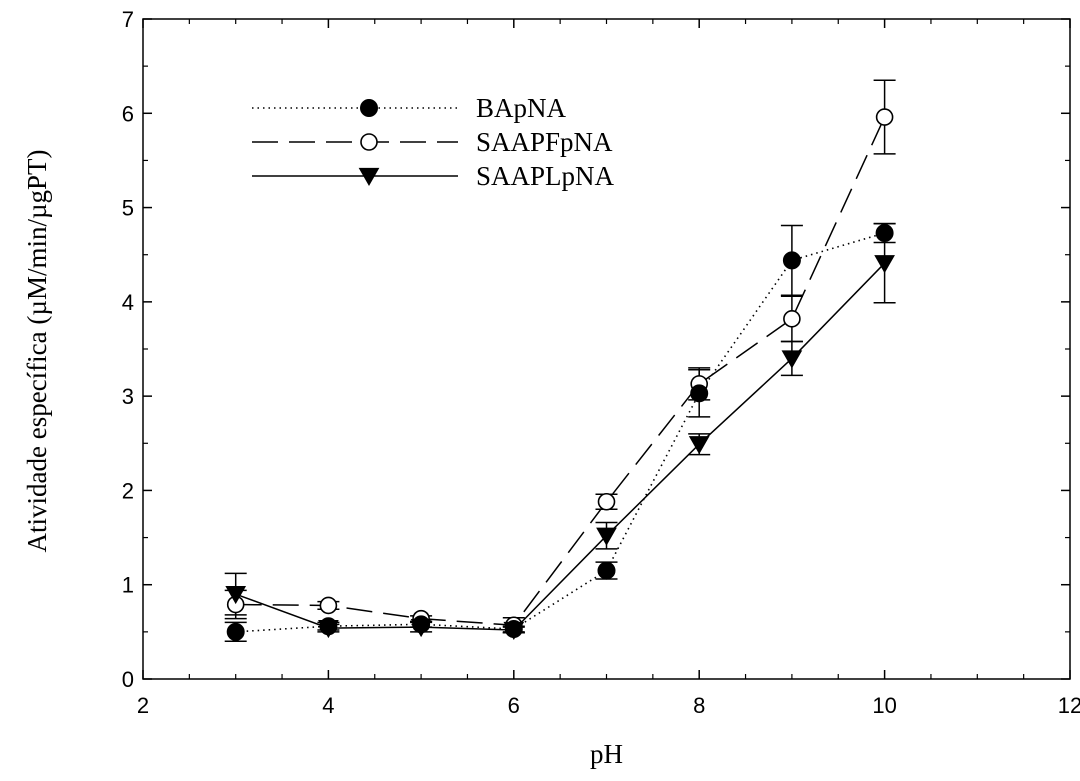 The height and width of the screenshot is (781, 1080). Describe the element at coordinates (143, 705) in the screenshot. I see `x-tick-label: 2` at that location.